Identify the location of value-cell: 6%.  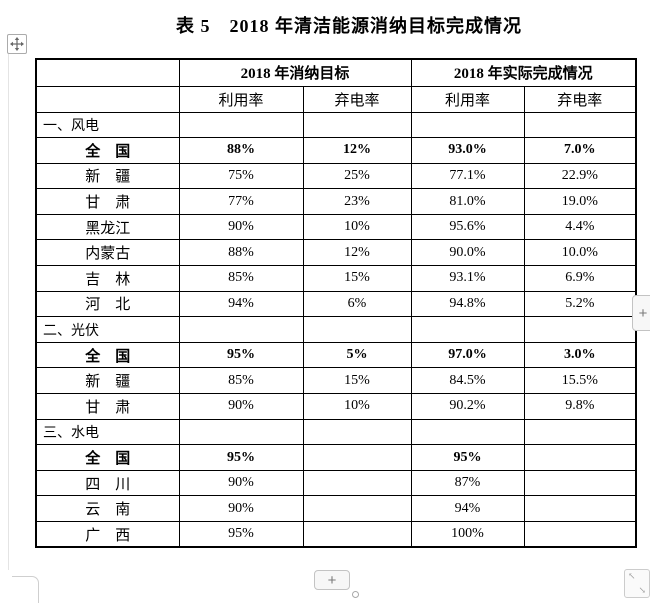
(357, 304).